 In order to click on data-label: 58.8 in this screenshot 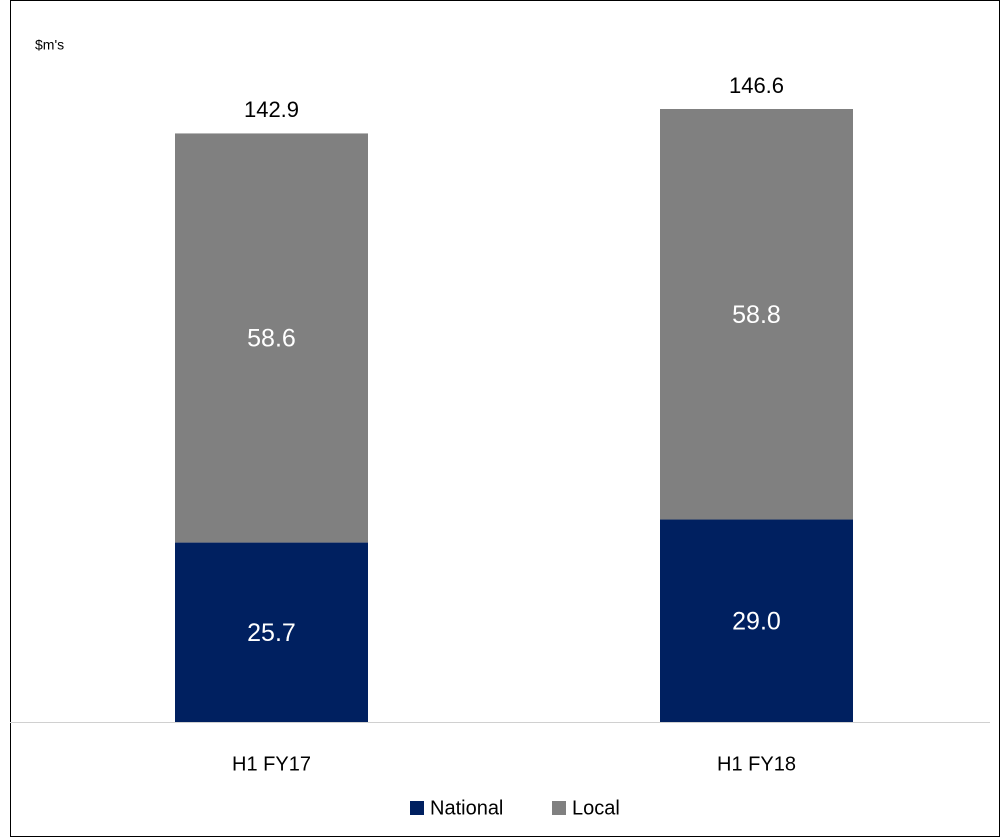, I will do `click(756, 315)`.